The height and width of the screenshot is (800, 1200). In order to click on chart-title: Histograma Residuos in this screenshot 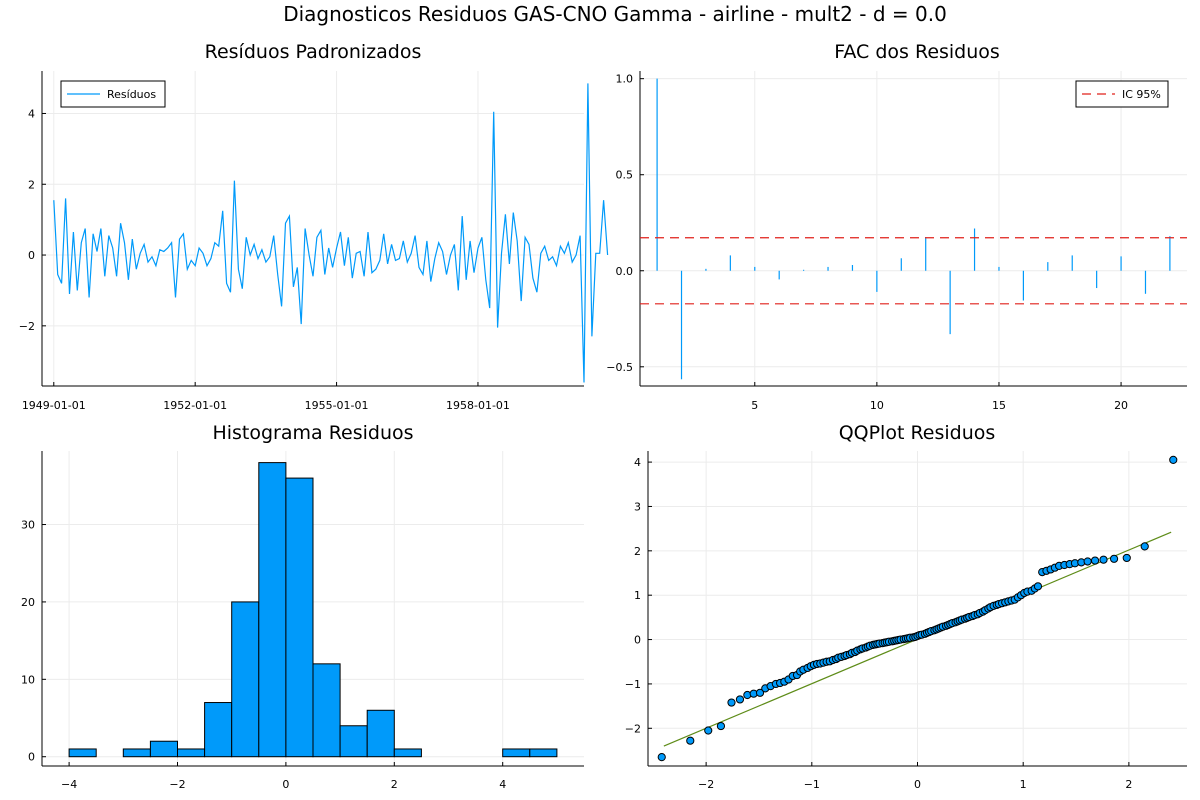, I will do `click(312, 433)`.